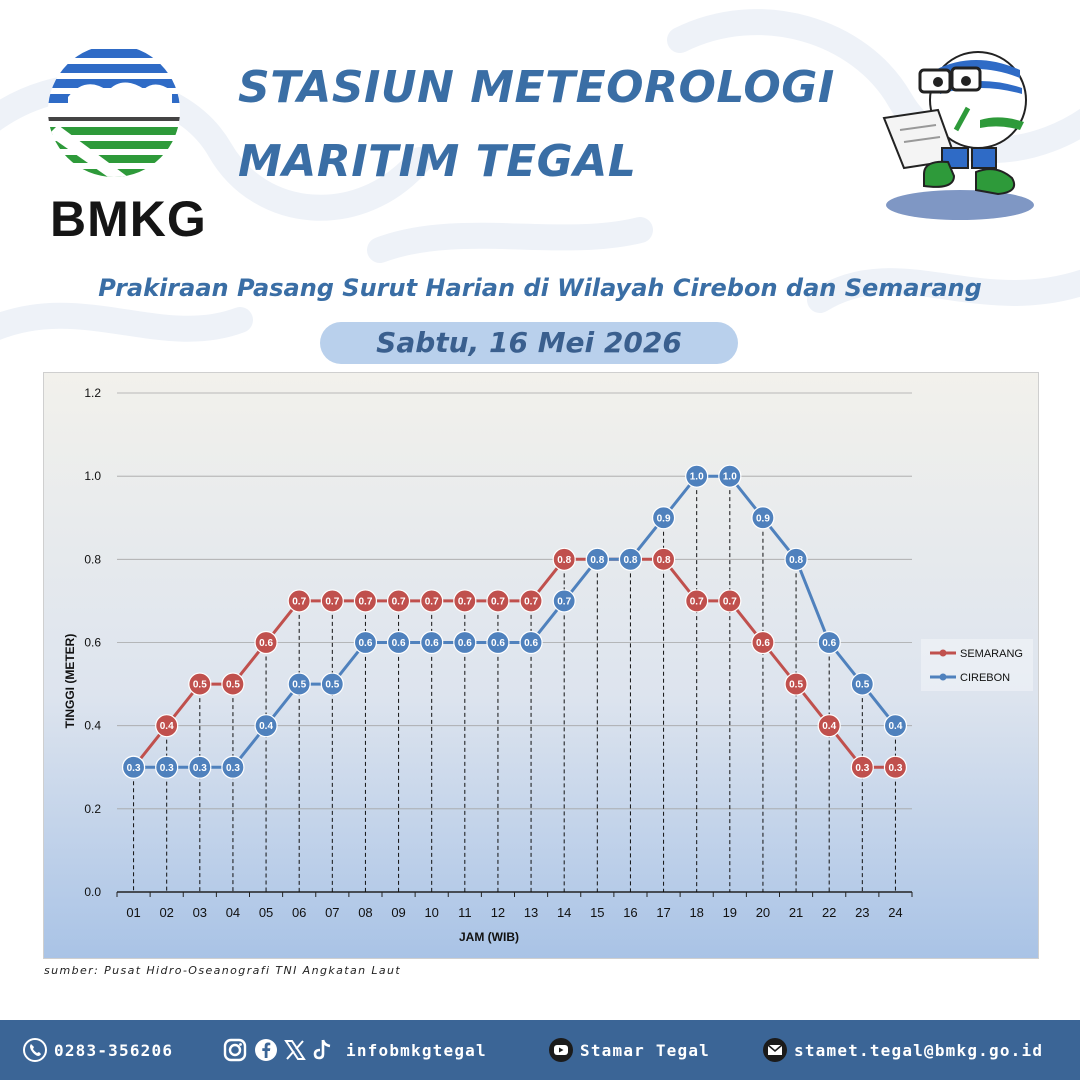 This screenshot has width=1080, height=1080. I want to click on tiktok-icon, so click(322, 1049).